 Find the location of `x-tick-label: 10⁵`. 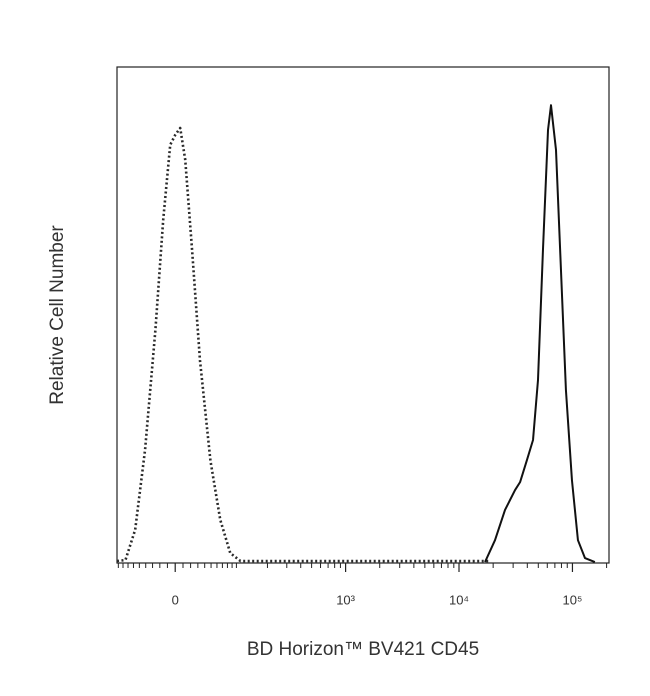

x-tick-label: 10⁵ is located at coordinates (573, 599).